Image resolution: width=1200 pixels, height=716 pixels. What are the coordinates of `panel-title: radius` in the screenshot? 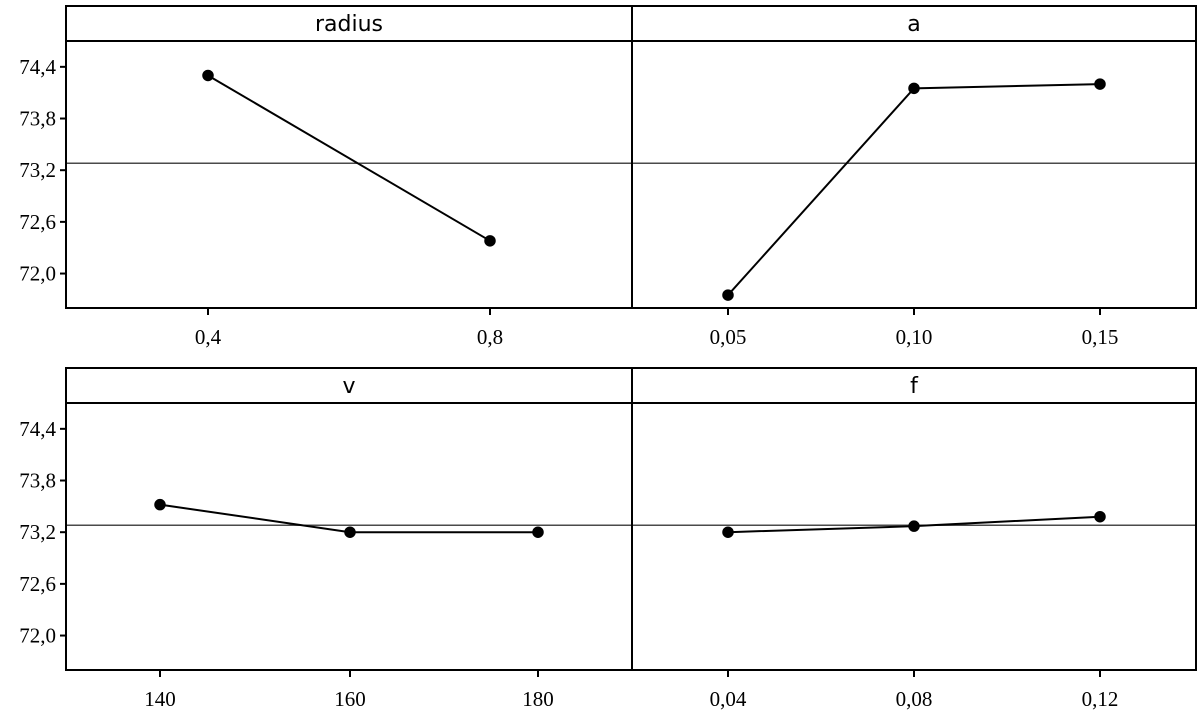 It's located at (349, 24).